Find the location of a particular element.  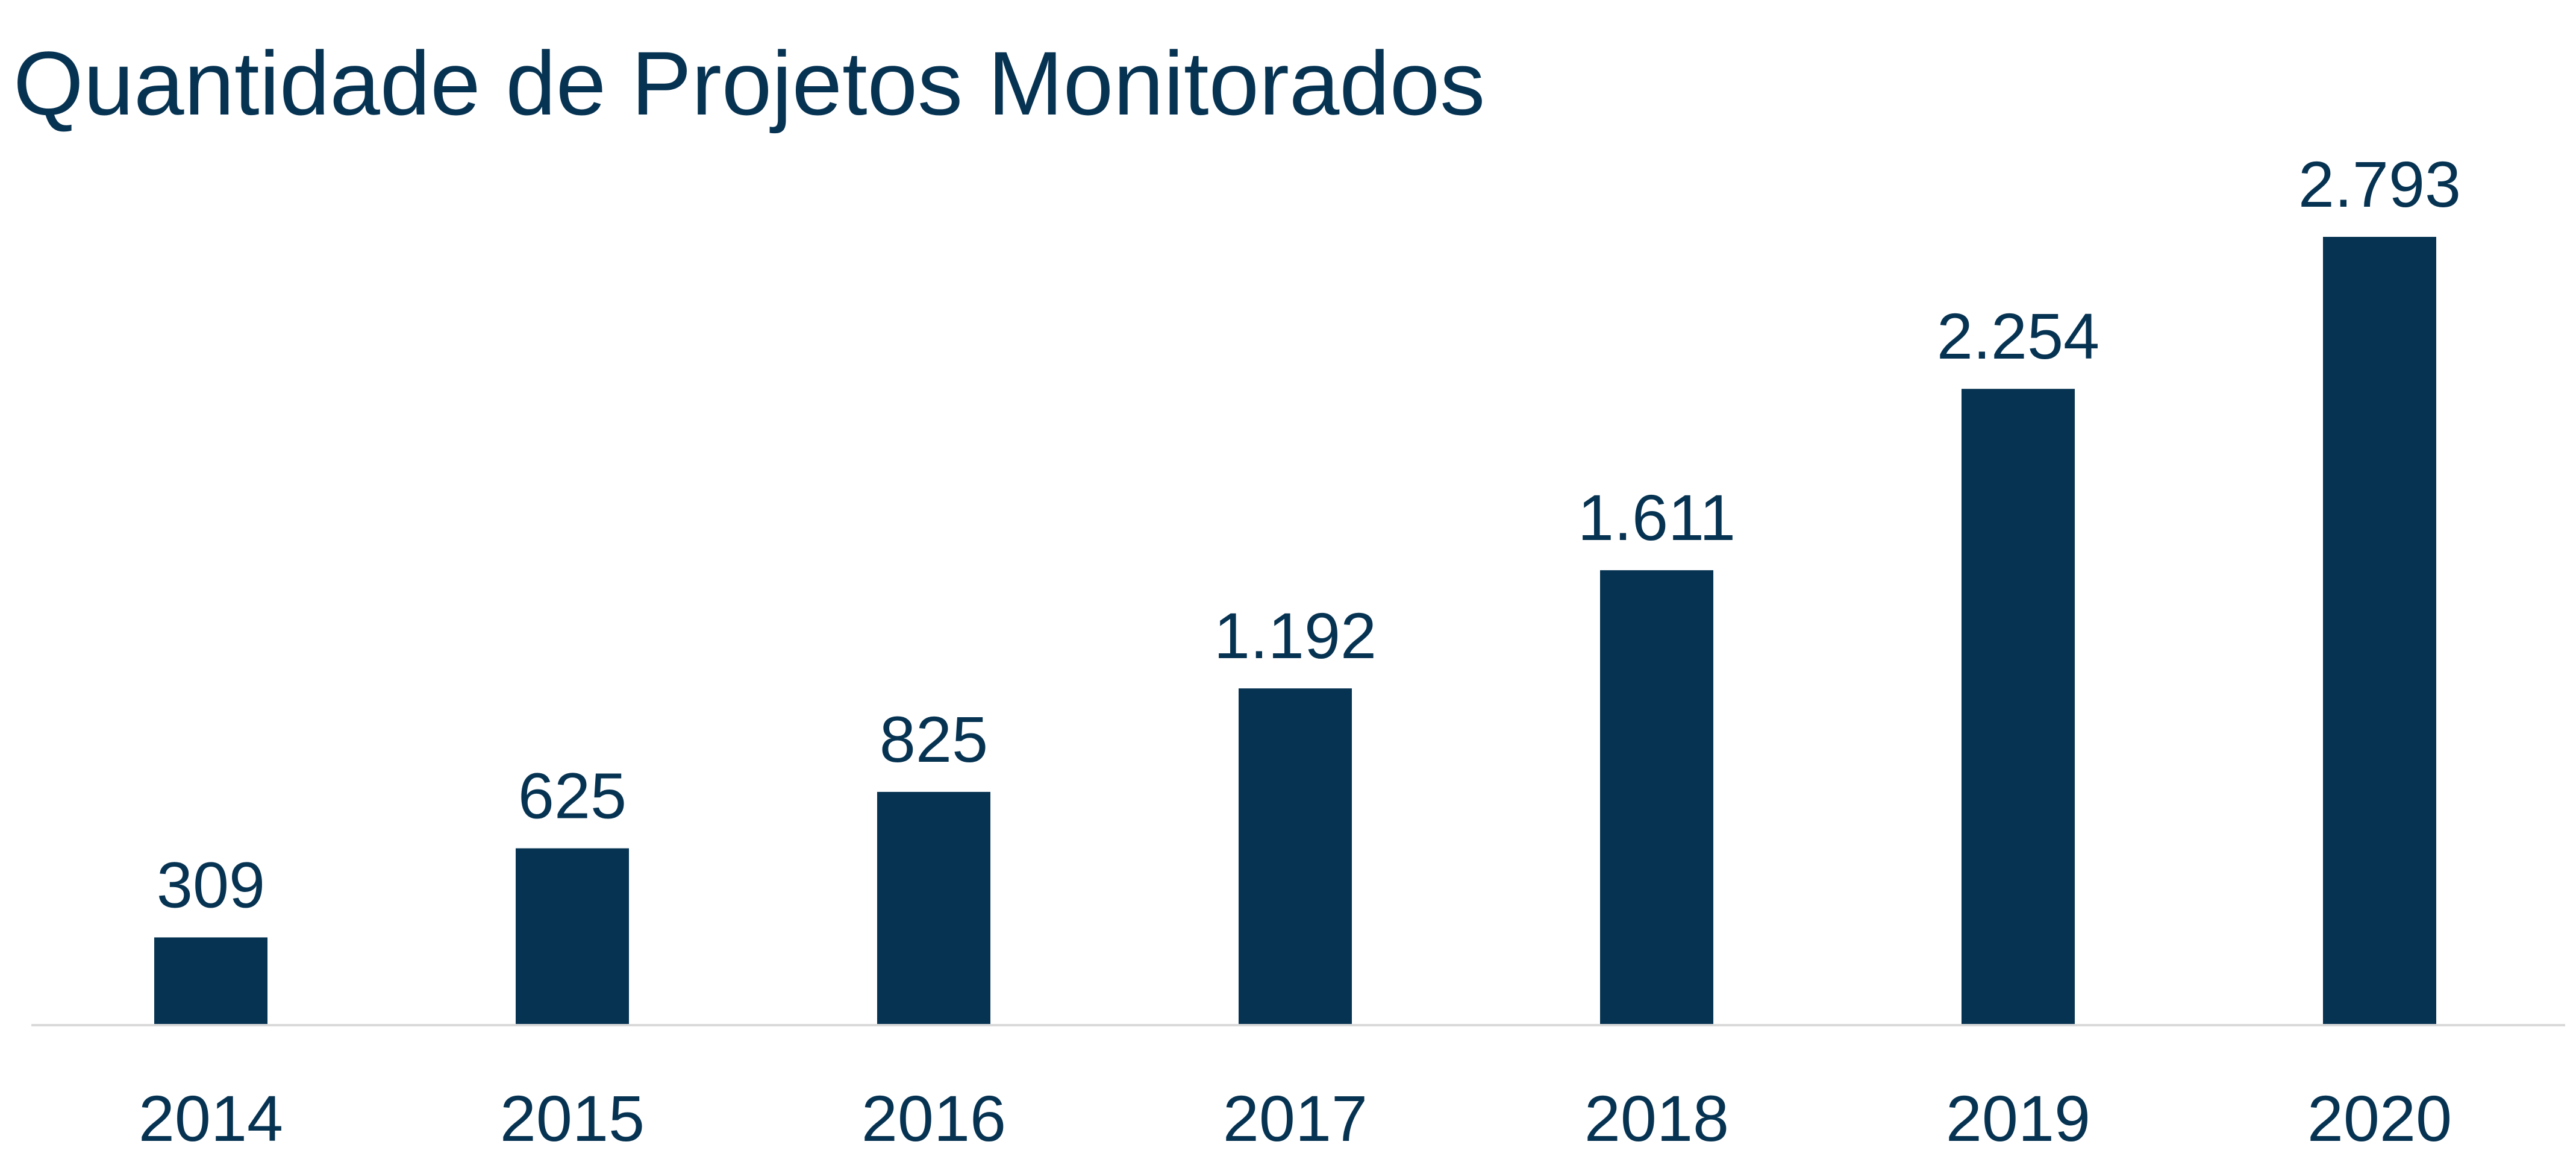

data-label-2019: 2.254 is located at coordinates (2018, 336).